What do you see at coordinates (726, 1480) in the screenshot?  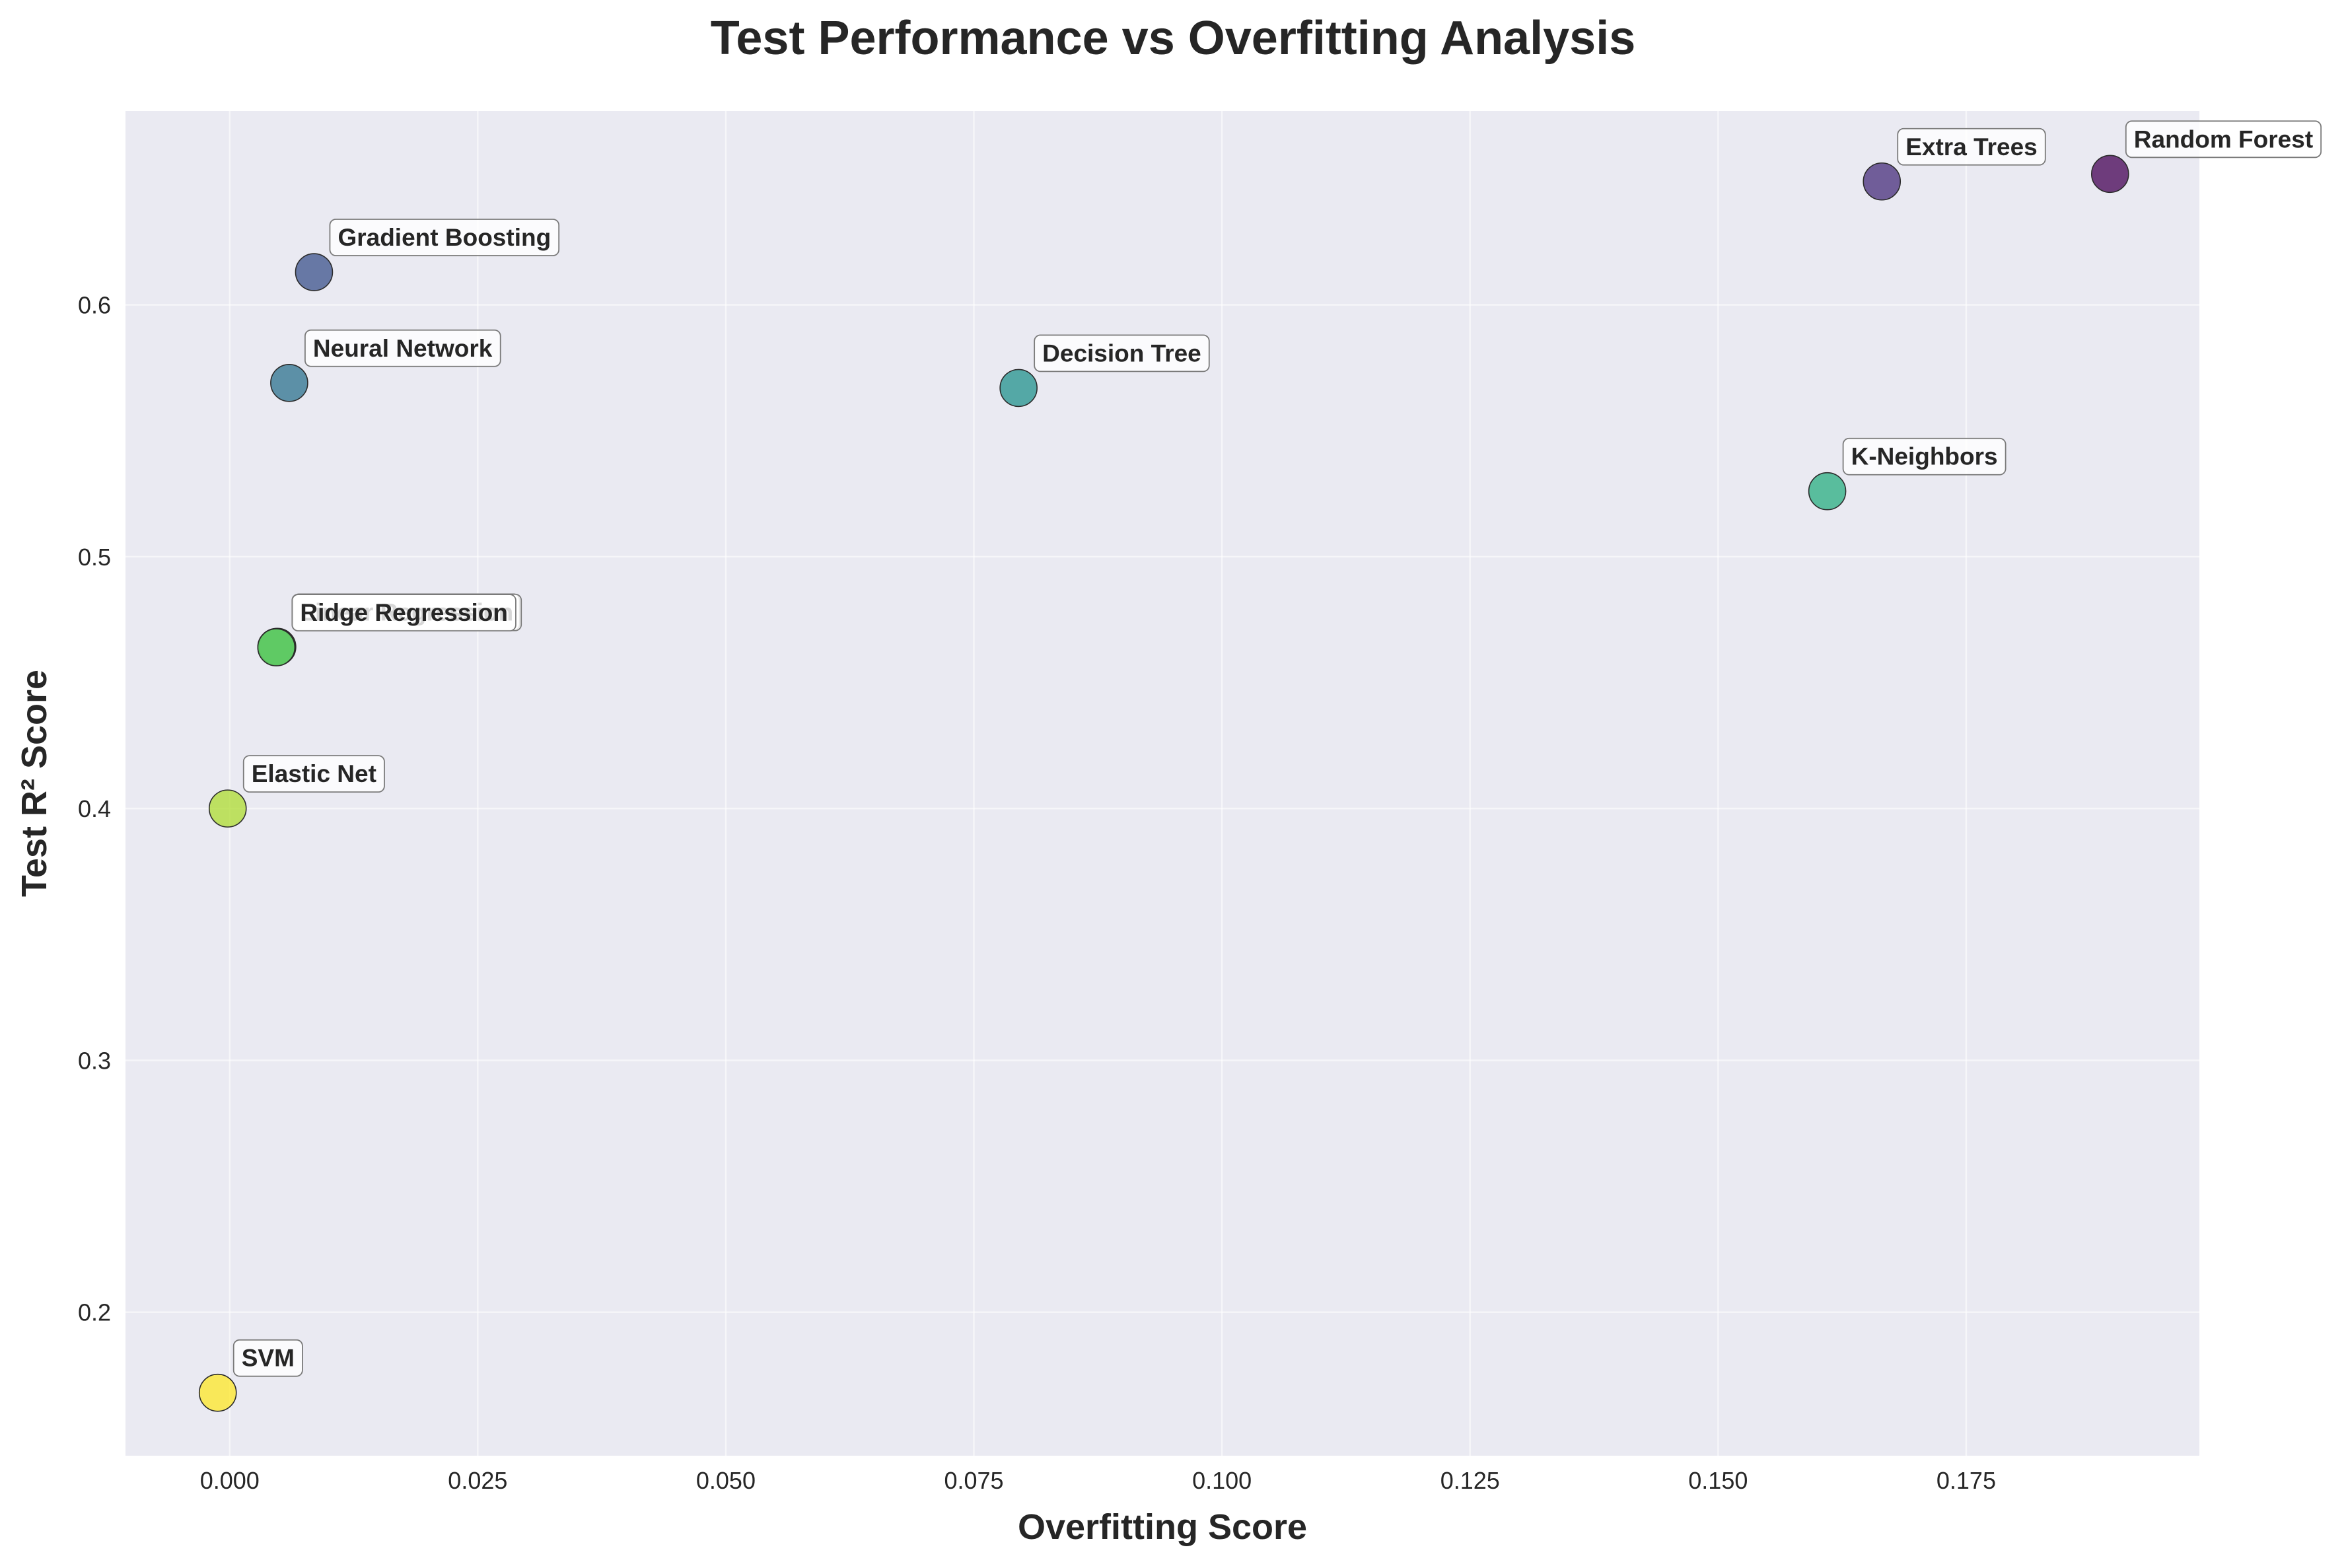 I see `x-tick-label: 0.050` at bounding box center [726, 1480].